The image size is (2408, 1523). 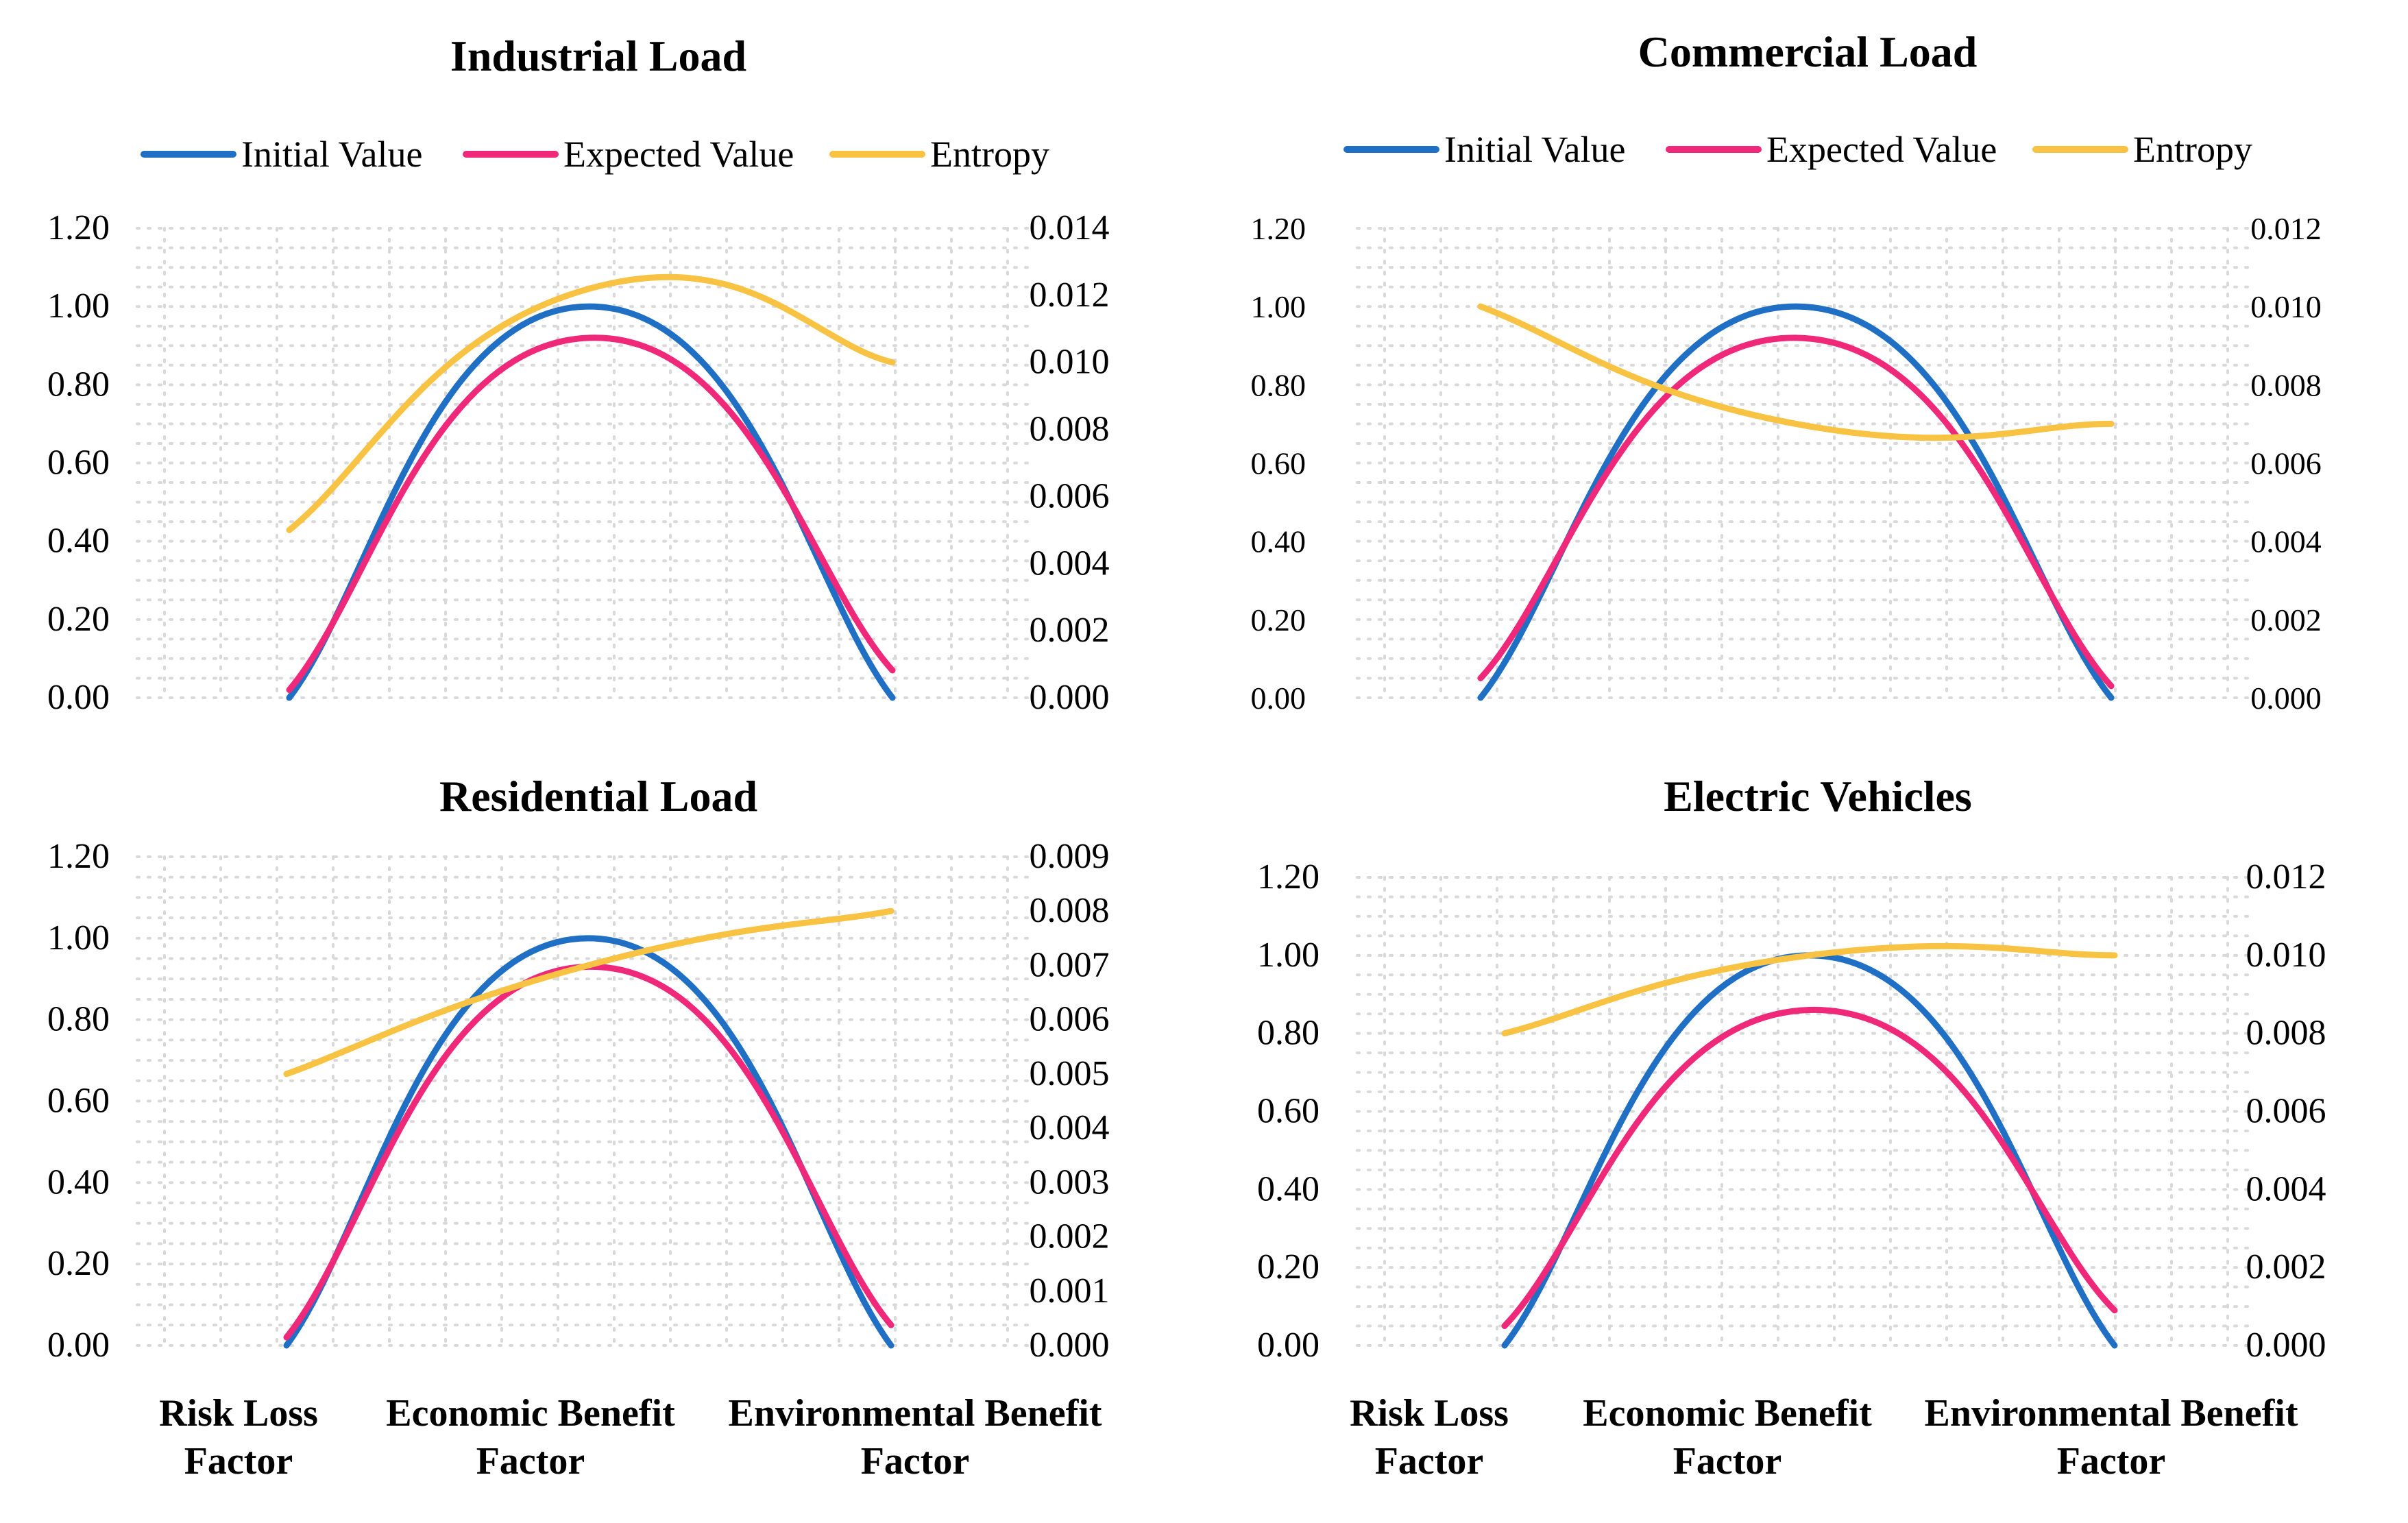 What do you see at coordinates (598, 796) in the screenshot?
I see `chart-title: Residential Load` at bounding box center [598, 796].